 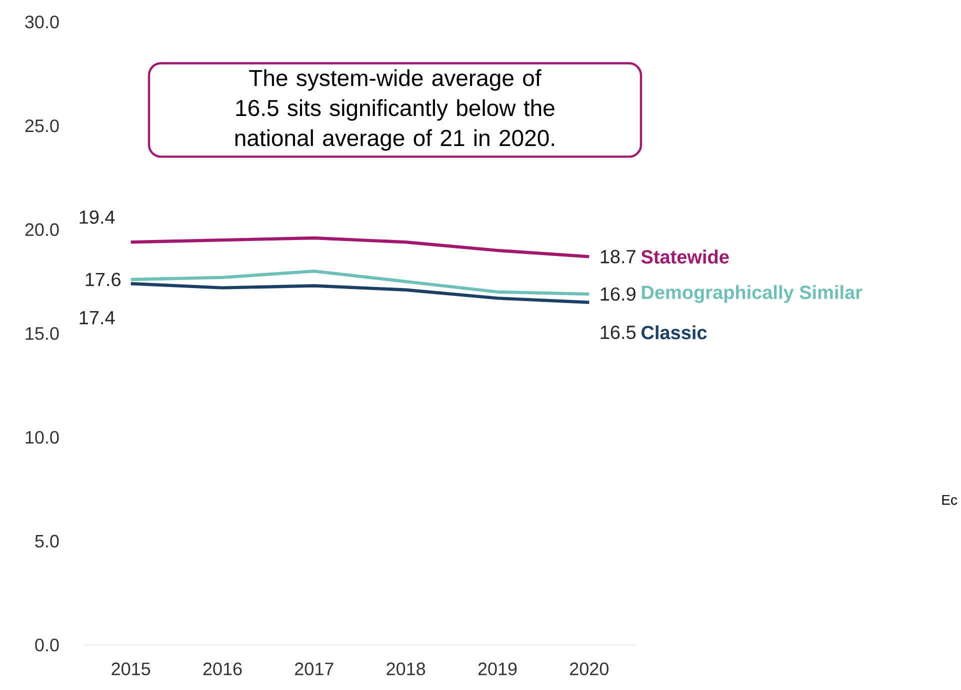 I want to click on y-tick-label: 15.0, so click(x=42, y=333).